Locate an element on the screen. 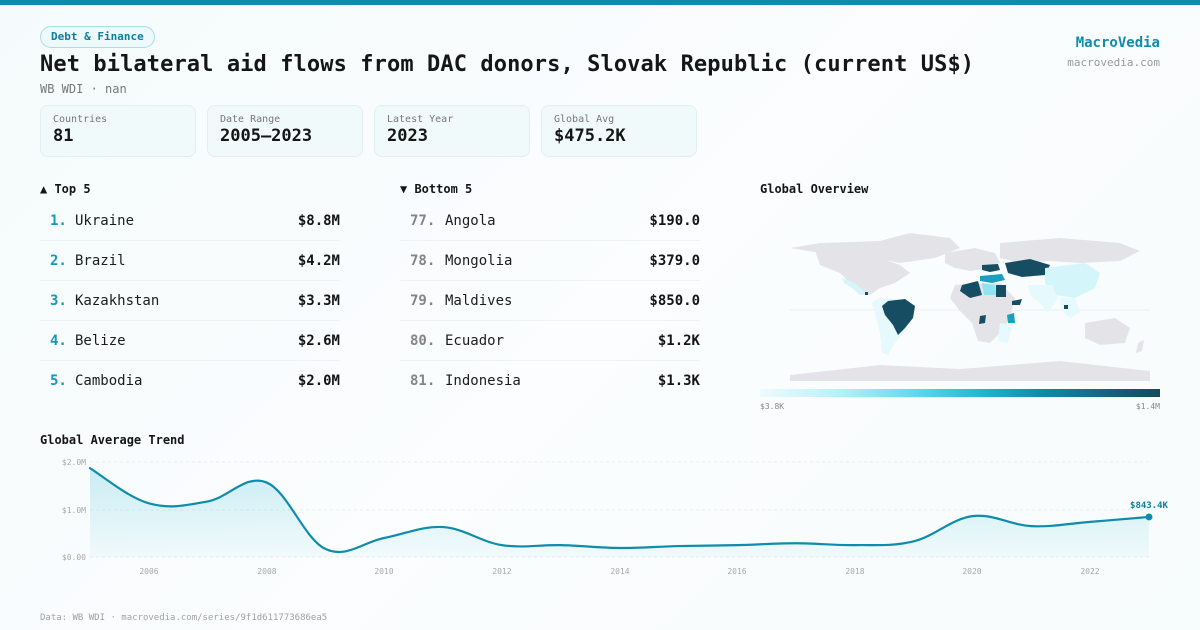  country-name: Ukraine is located at coordinates (105, 220).